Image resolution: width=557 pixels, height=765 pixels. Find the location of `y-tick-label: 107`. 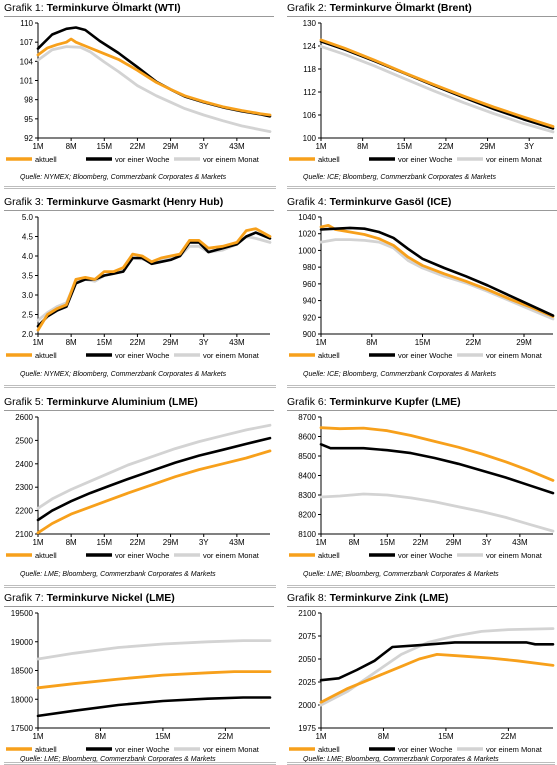

y-tick-label: 107 is located at coordinates (27, 42).